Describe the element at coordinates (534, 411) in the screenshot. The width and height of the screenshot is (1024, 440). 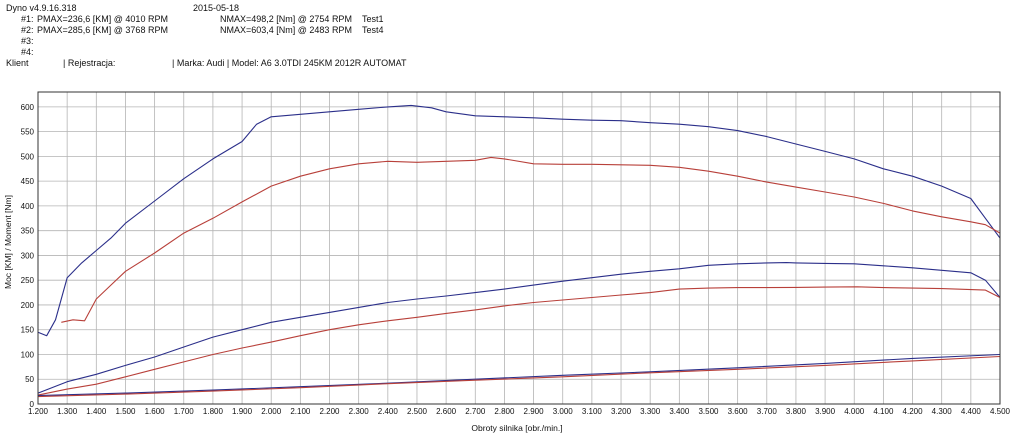
I see `x-tick-label: 2.900` at that location.